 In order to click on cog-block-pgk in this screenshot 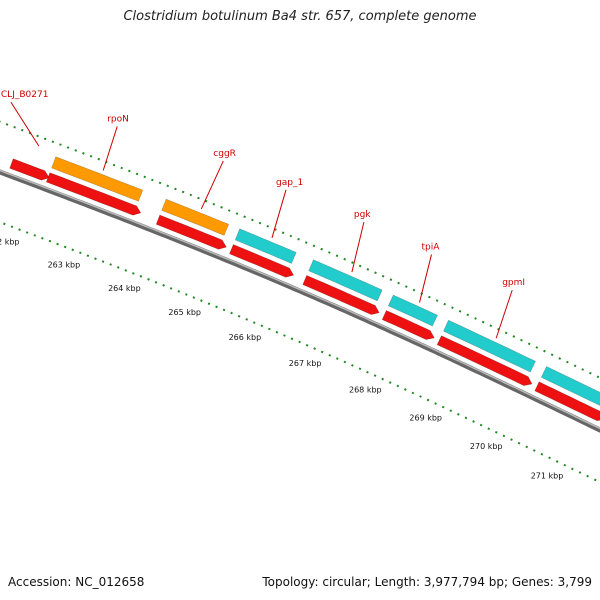, I will do `click(345, 280)`.